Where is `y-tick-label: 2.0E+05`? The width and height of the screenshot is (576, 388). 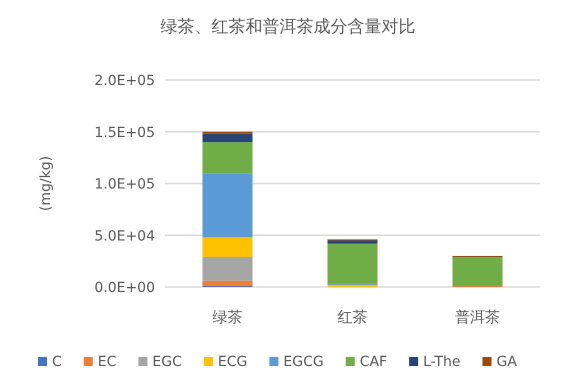
y-tick-label: 2.0E+05 is located at coordinates (124, 81).